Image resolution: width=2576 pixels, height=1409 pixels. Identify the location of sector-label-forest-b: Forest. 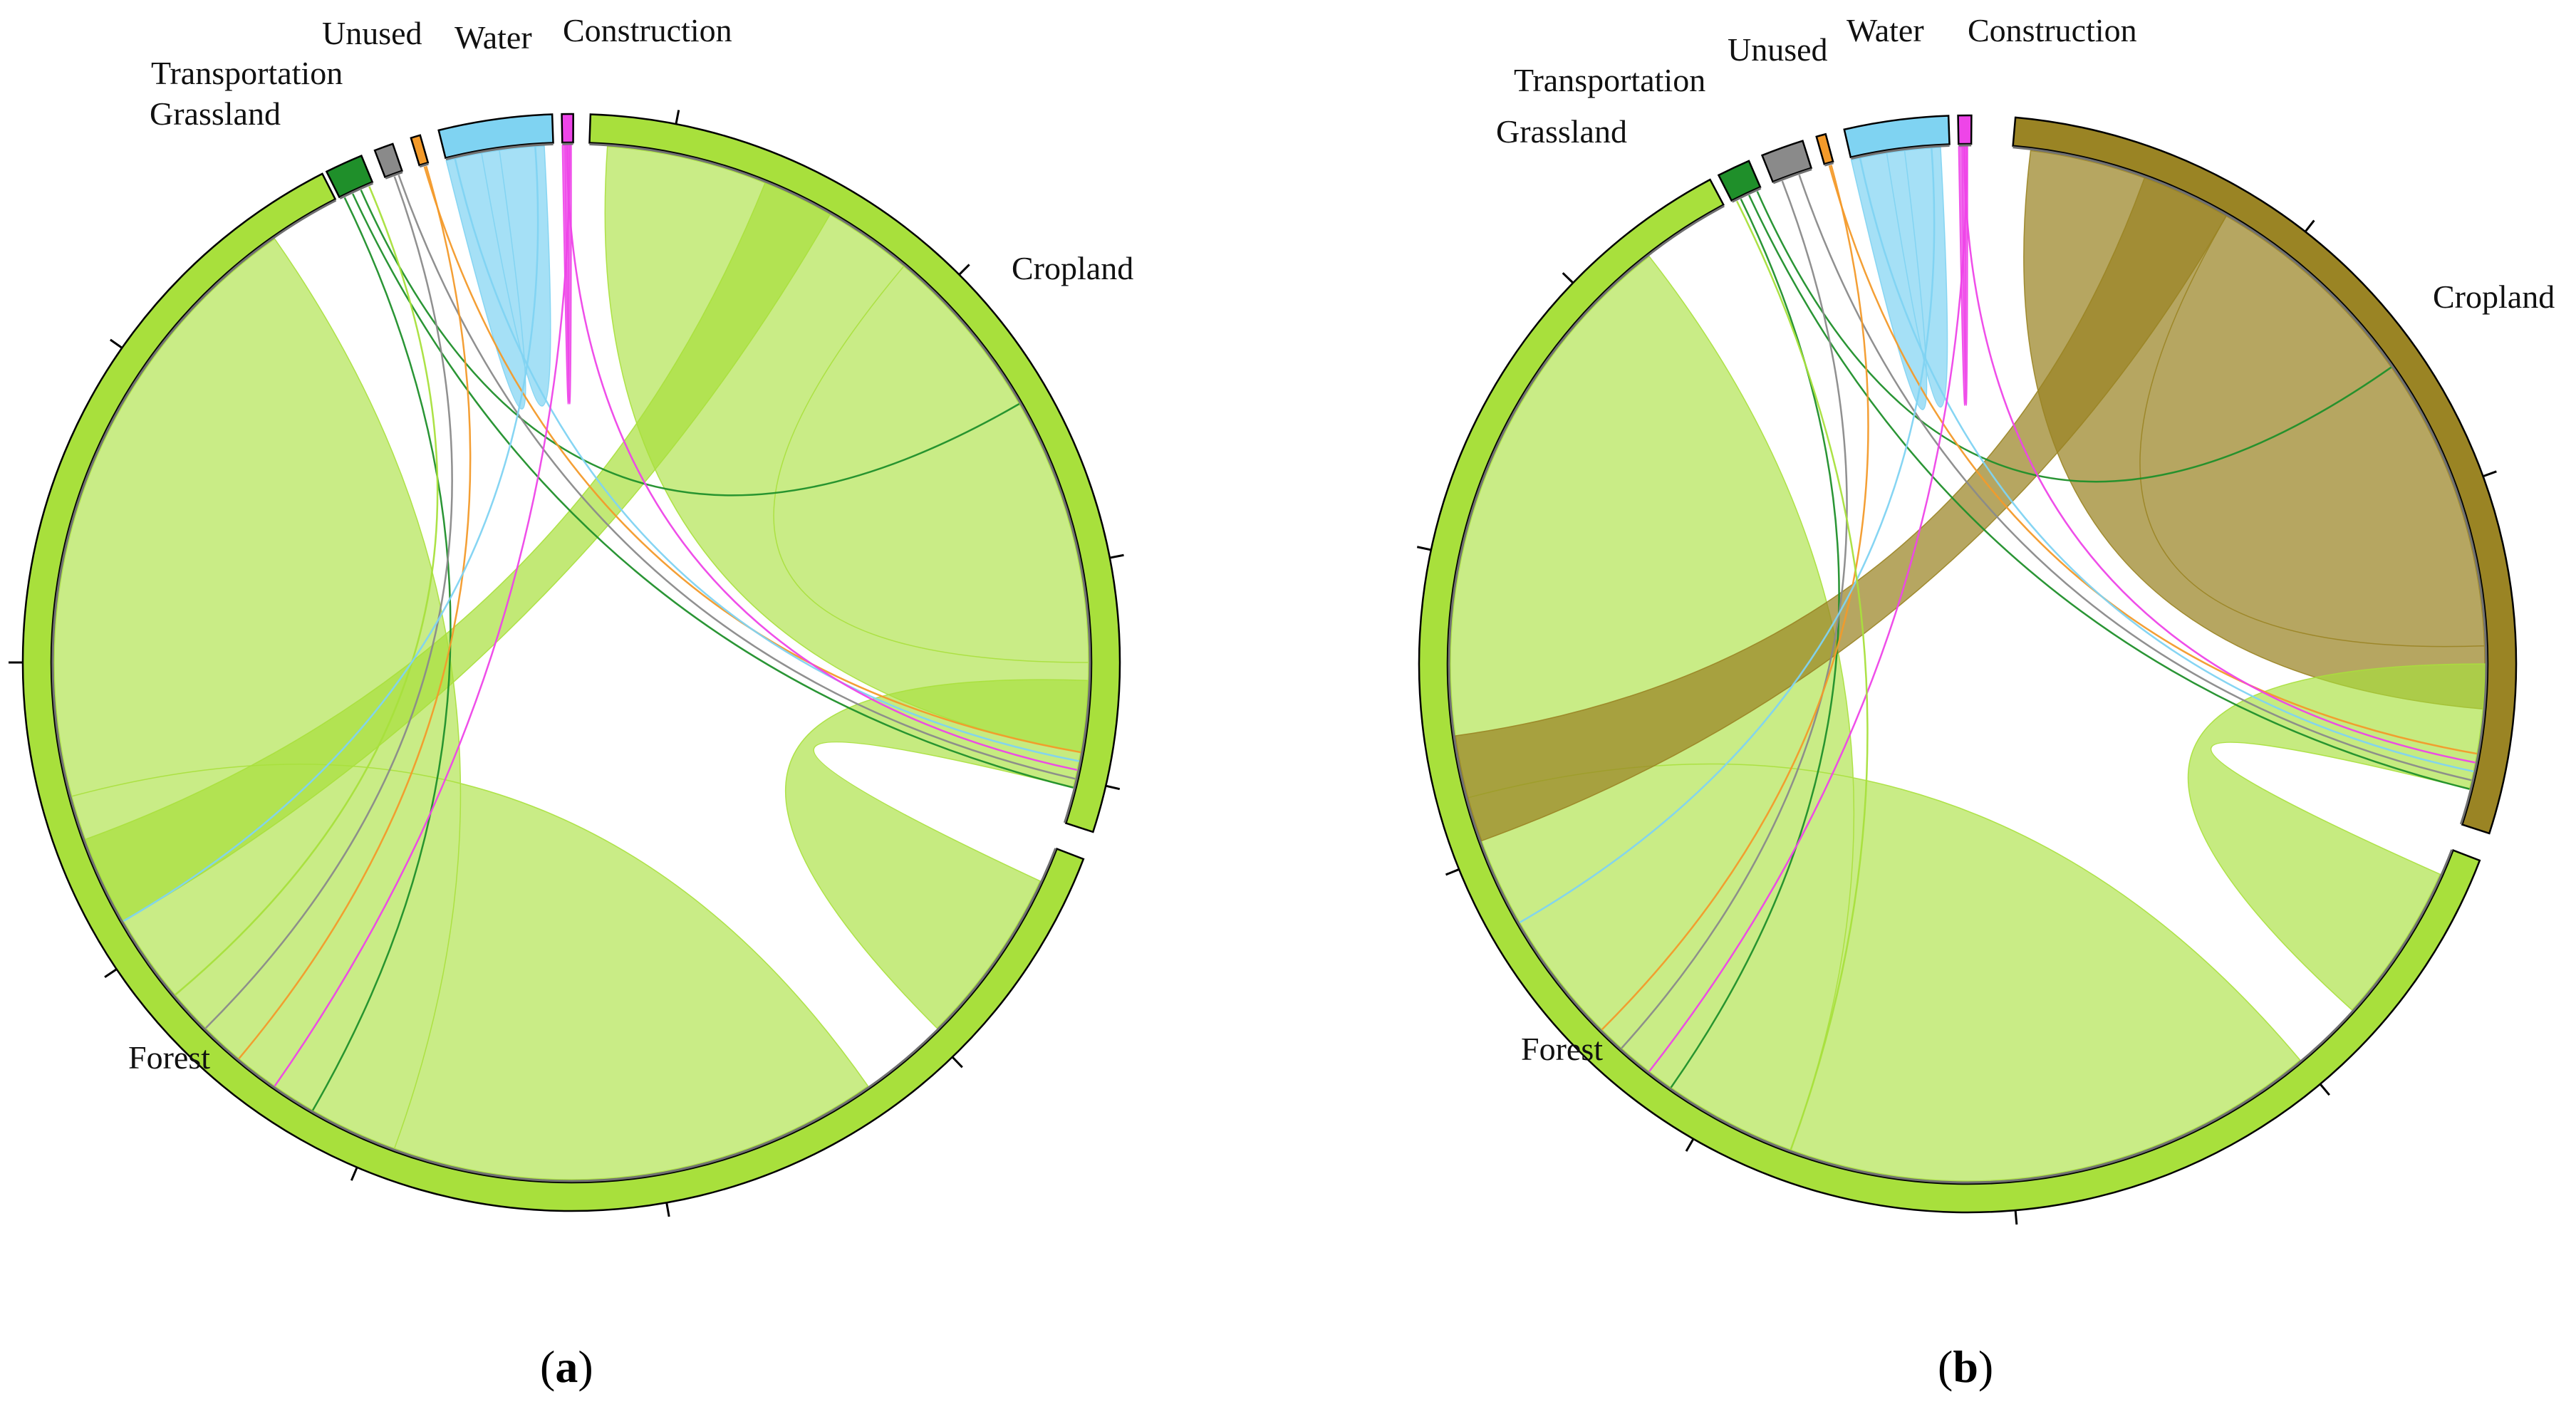
(1562, 1049).